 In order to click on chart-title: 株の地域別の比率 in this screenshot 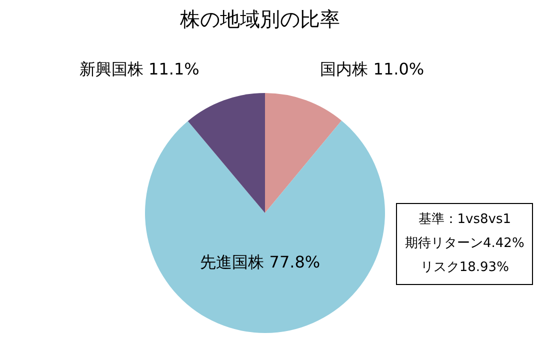, I will do `click(260, 19)`.